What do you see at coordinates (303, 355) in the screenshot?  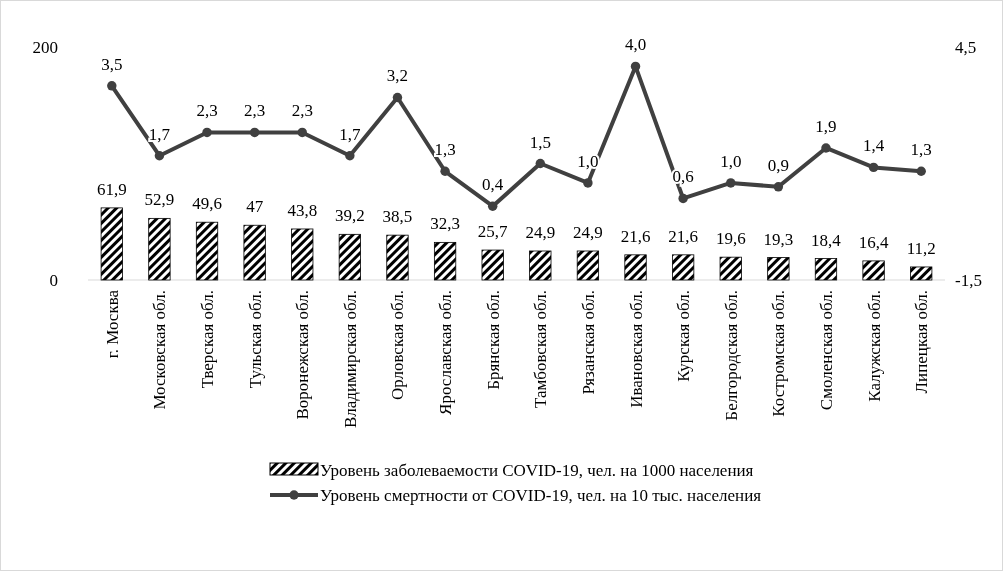 I see `x-tick-label: Воронежская обл.` at bounding box center [303, 355].